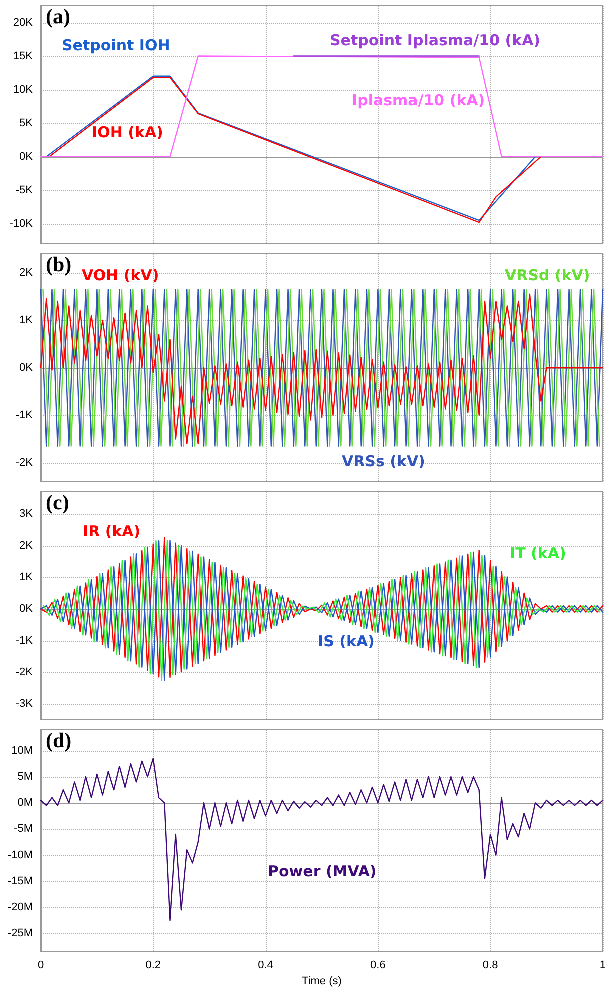  Describe the element at coordinates (27, 123) in the screenshot. I see `y-tick-label: 5K` at that location.